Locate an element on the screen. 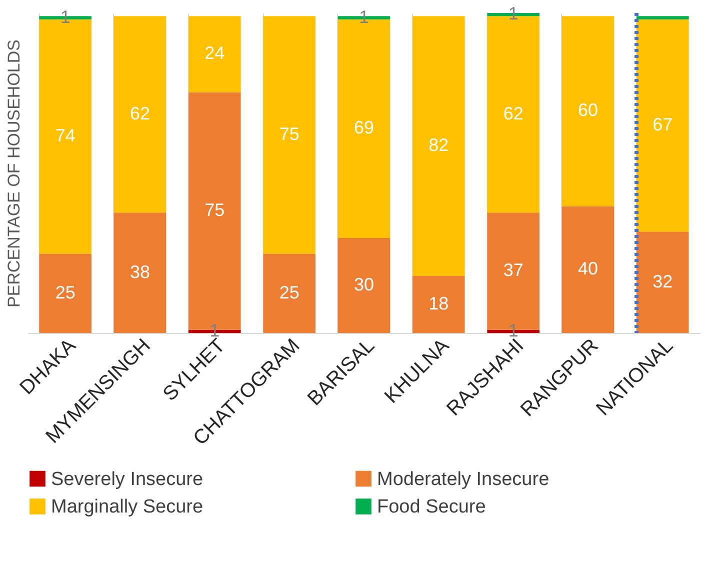 Image resolution: width=723 pixels, height=570 pixels. legend-label: Moderately Insecure is located at coordinates (463, 479).